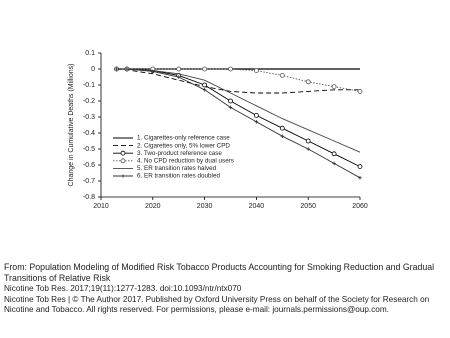  Describe the element at coordinates (179, 153) in the screenshot. I see `legend-label: 3. Two-product reference case` at that location.